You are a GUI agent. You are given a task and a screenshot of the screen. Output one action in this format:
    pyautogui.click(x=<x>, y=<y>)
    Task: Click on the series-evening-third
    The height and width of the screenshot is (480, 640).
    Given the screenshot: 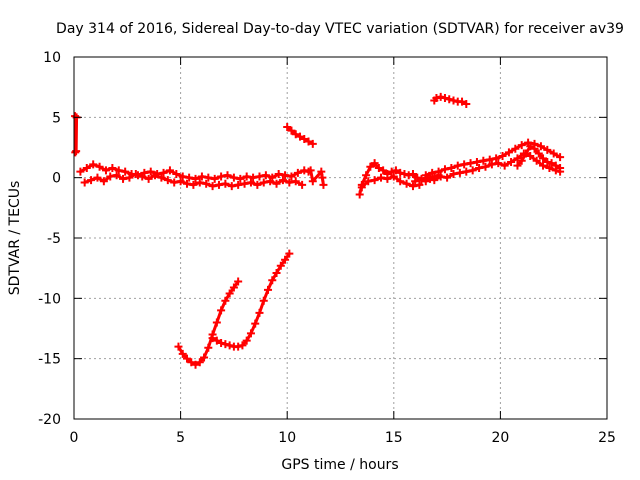 What is the action you would take?
    pyautogui.click(x=539, y=157)
    